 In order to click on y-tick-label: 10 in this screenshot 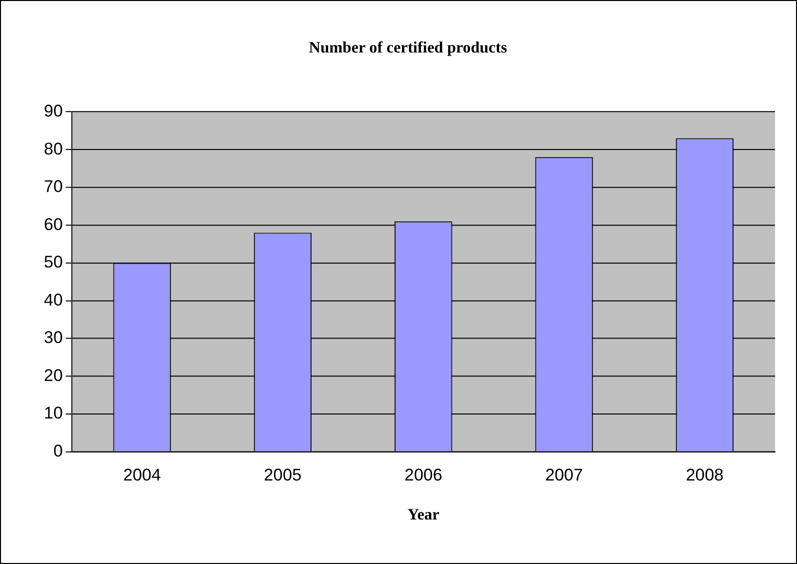, I will do `click(53, 413)`.